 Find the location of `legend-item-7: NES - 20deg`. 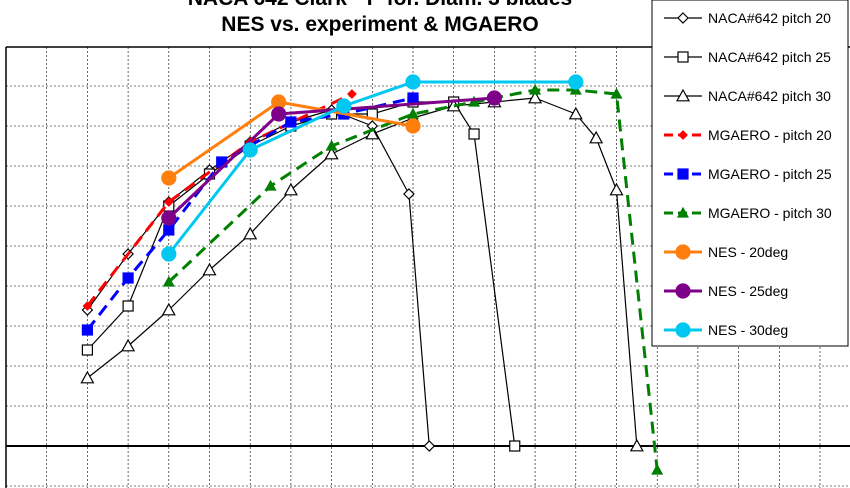

legend-item-7: NES - 20deg is located at coordinates (726, 252).